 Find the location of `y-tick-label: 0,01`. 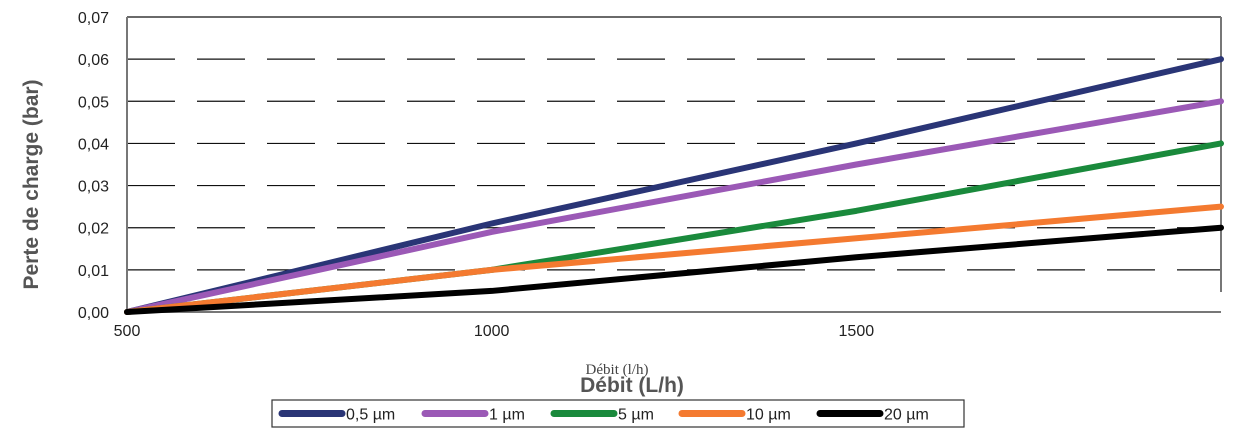

y-tick-label: 0,01 is located at coordinates (93, 271).